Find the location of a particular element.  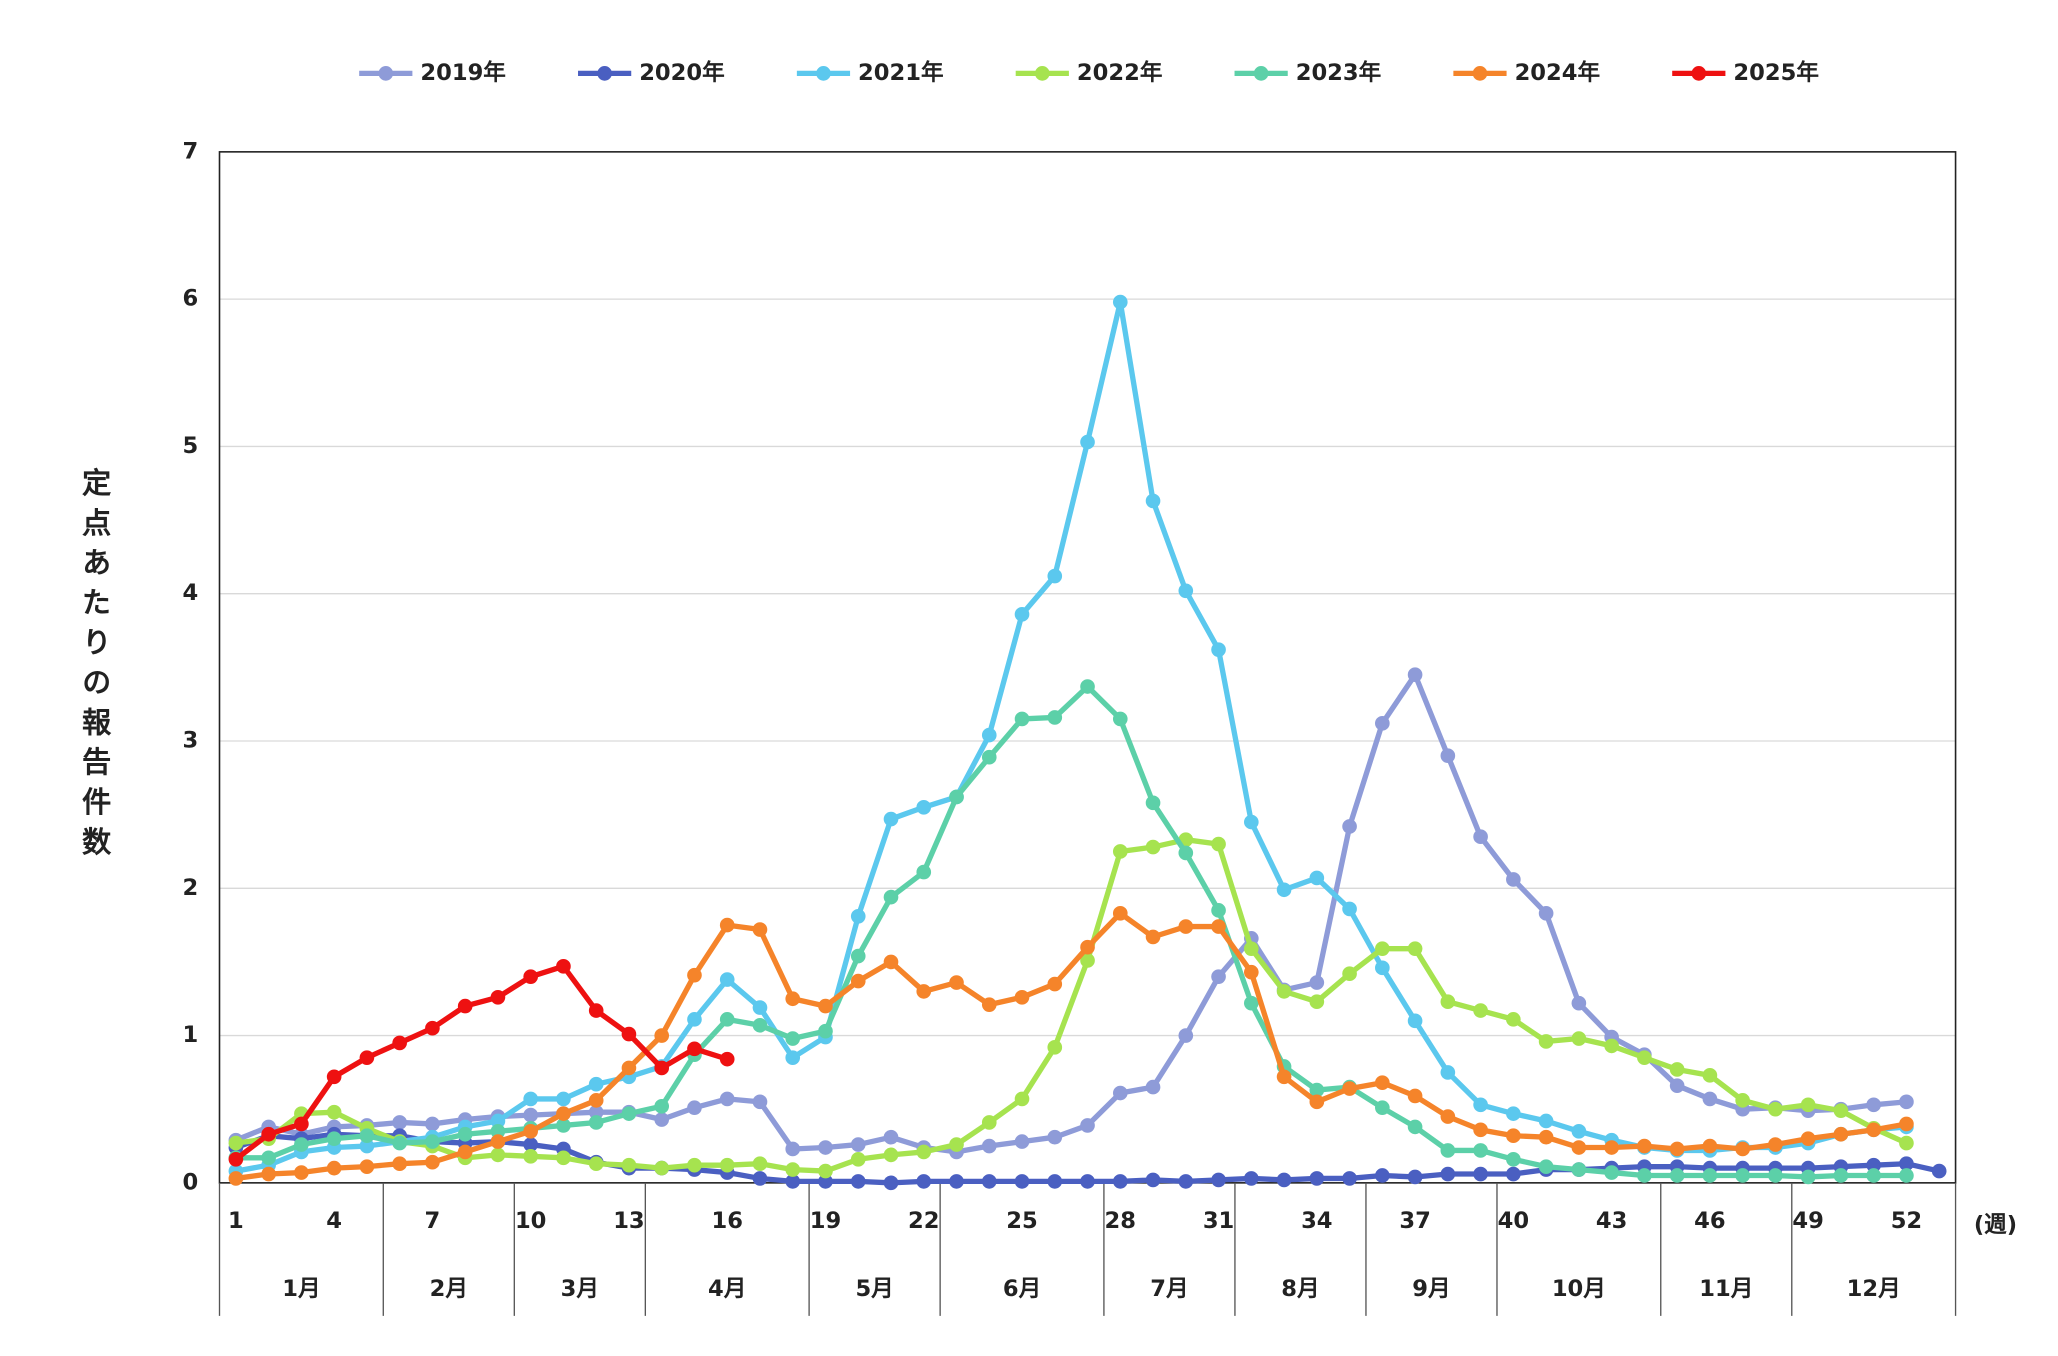

month-label: 1月 is located at coordinates (301, 1289).